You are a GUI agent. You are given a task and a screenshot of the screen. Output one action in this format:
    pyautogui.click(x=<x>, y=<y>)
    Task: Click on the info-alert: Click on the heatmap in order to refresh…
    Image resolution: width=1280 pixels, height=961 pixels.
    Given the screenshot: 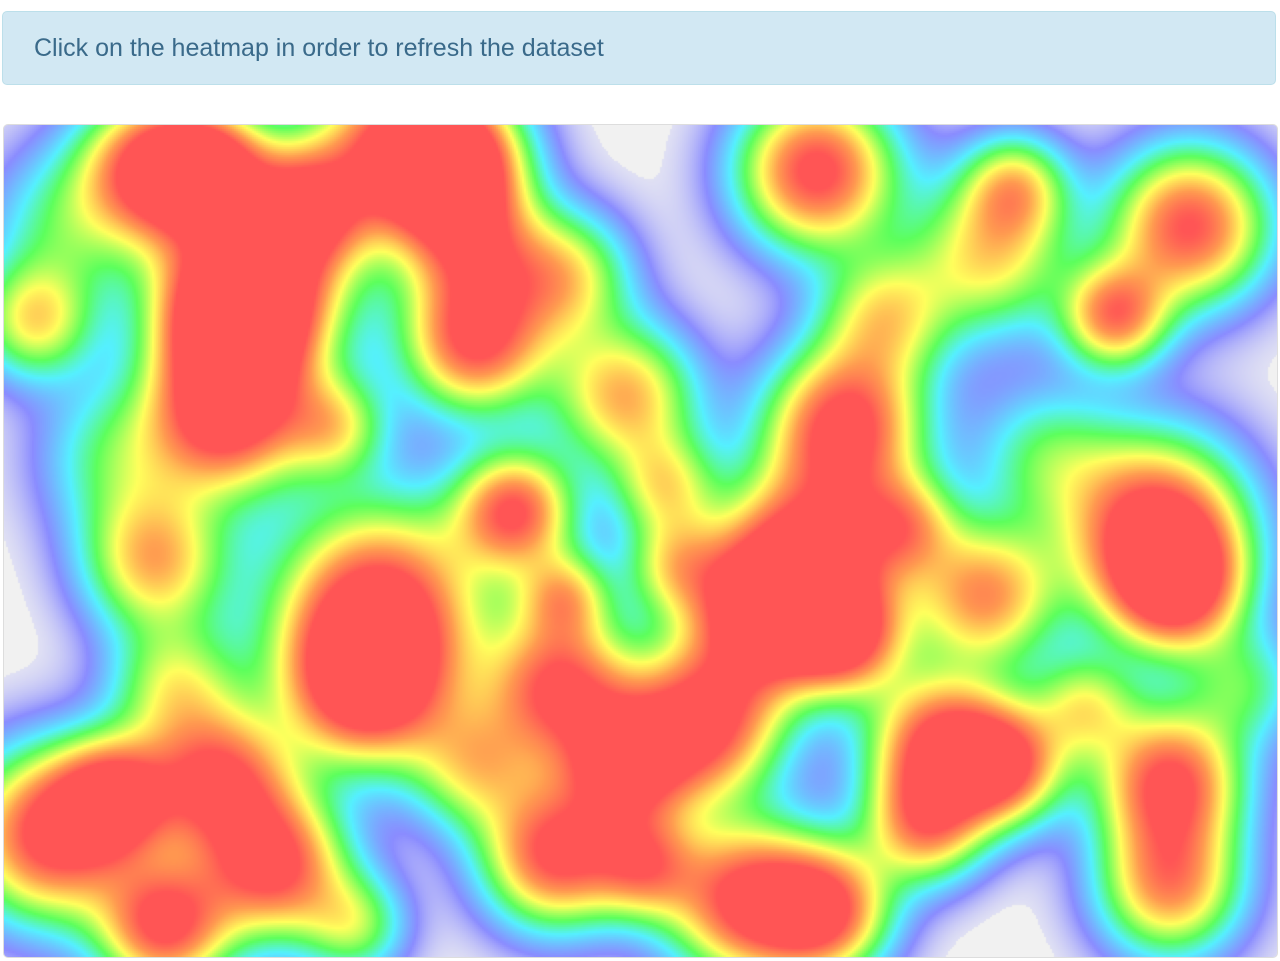 What is the action you would take?
    pyautogui.click(x=639, y=48)
    